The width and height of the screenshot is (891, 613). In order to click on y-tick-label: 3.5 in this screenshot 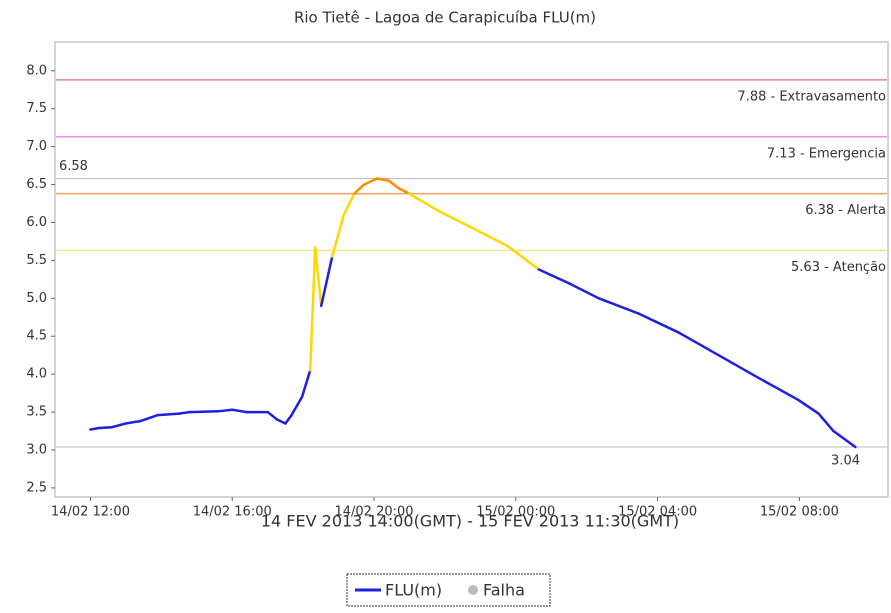, I will do `click(36, 412)`.